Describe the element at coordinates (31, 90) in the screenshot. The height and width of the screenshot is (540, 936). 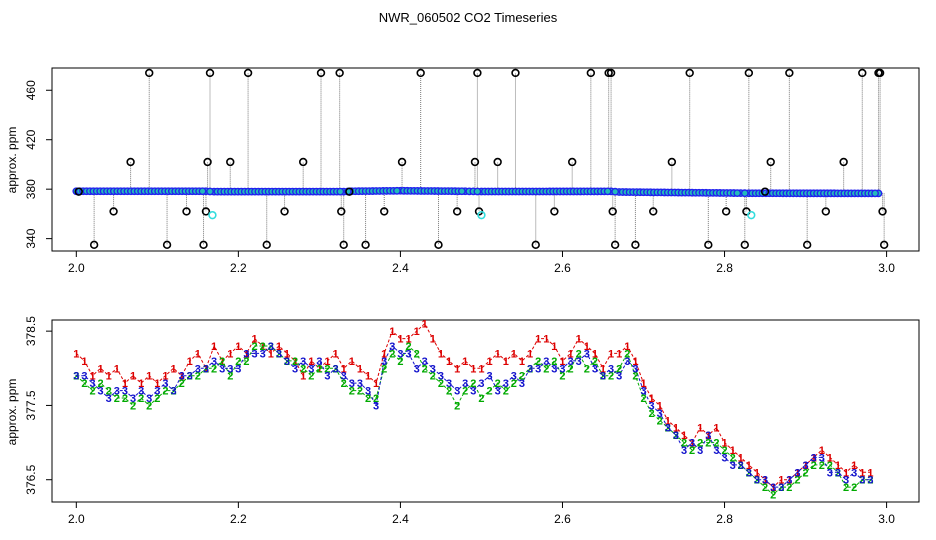
I see `y-tick-label: 460` at that location.